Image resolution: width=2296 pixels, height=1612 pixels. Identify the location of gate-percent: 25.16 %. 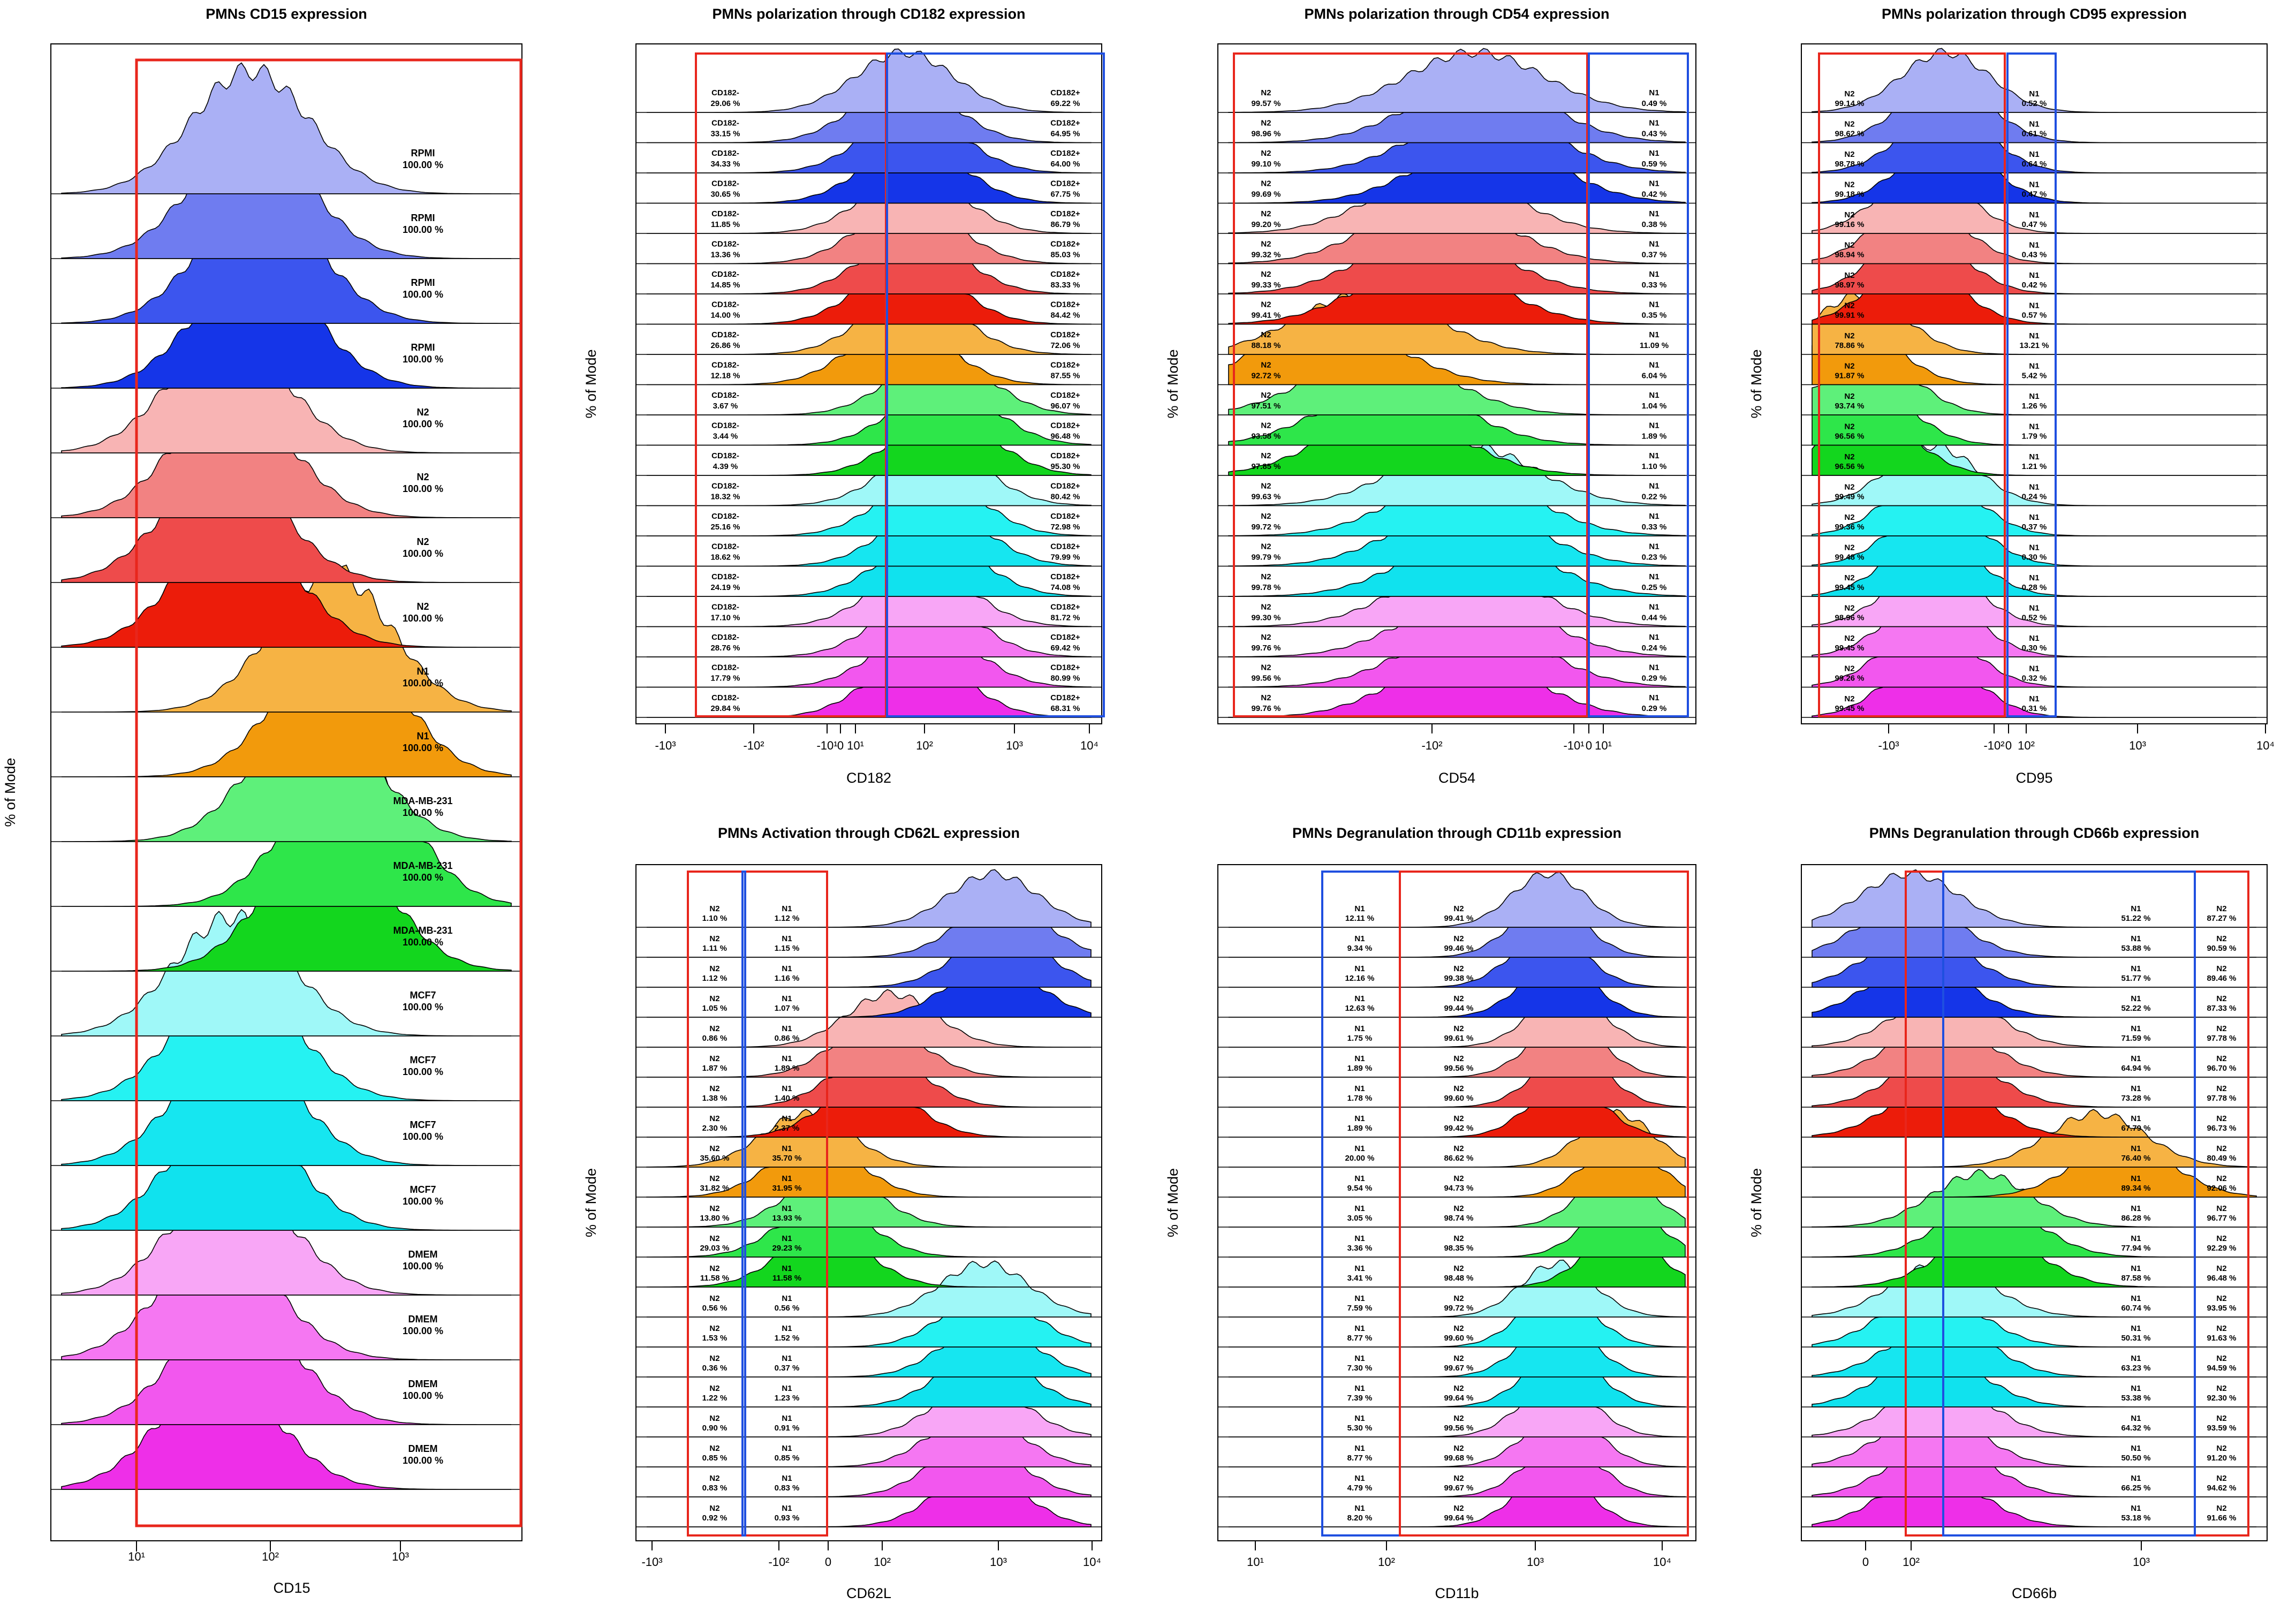
(725, 527).